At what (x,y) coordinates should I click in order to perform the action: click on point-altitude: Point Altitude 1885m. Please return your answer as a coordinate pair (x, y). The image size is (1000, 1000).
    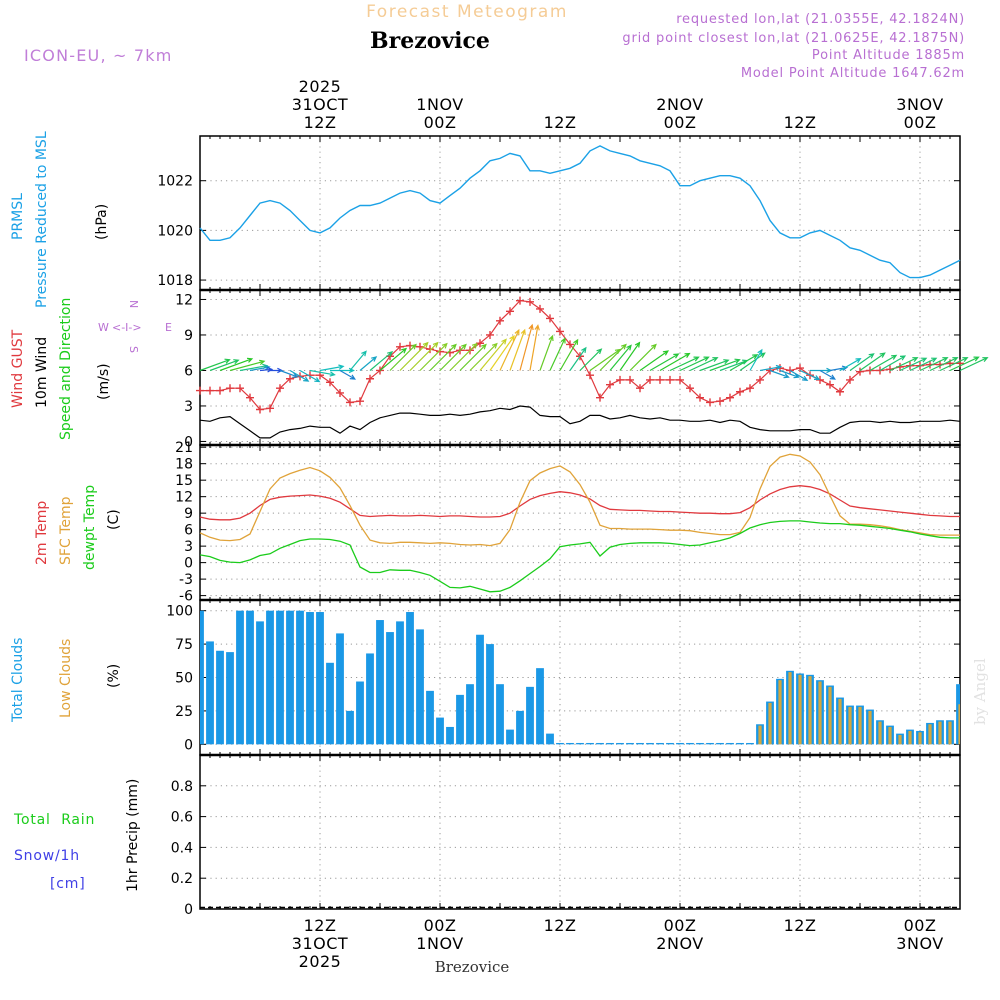
    Looking at the image, I should click on (888, 55).